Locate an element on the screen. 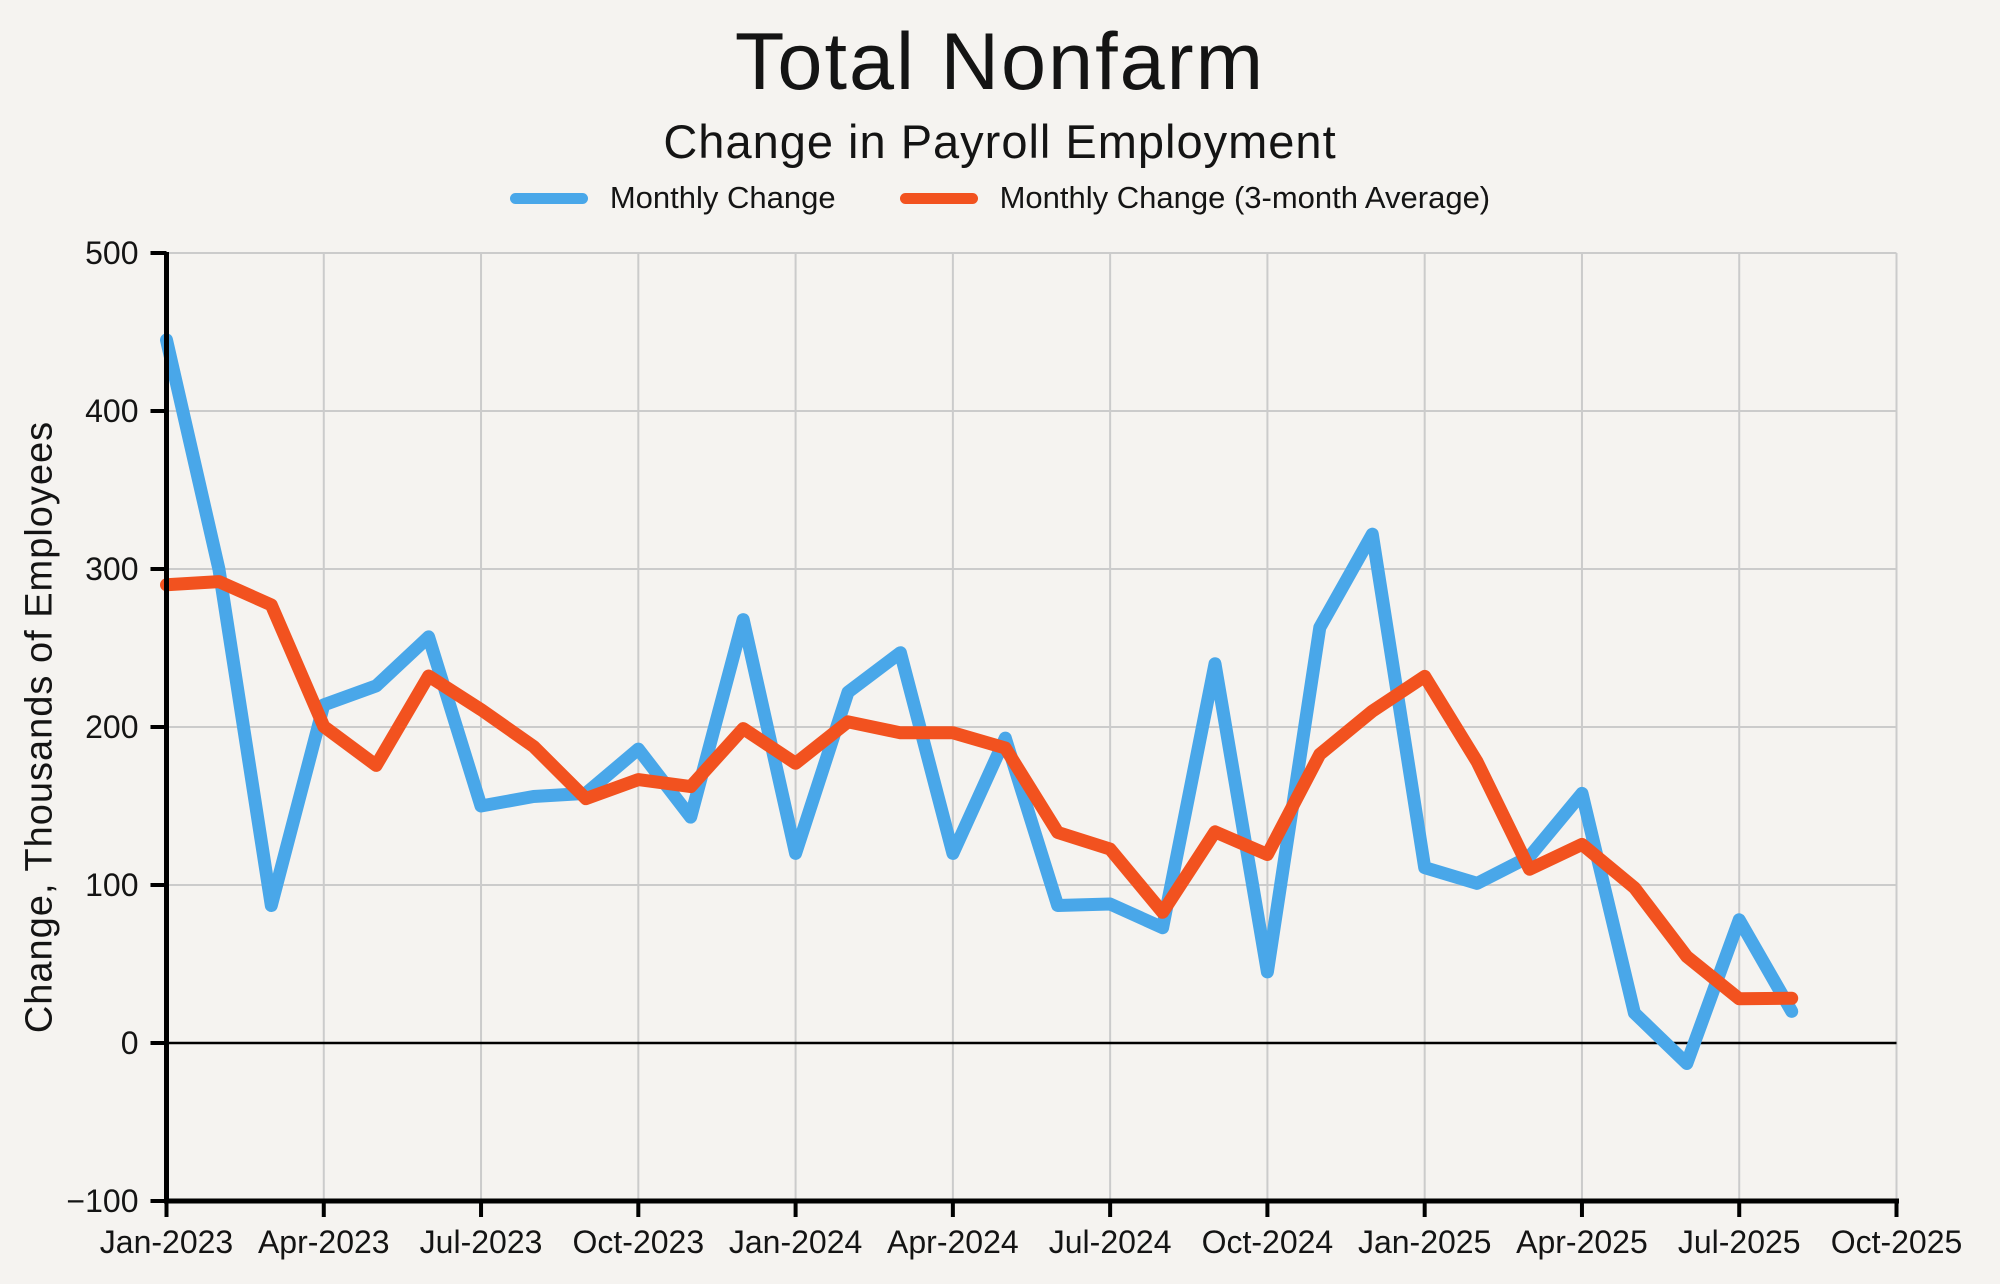 The image size is (2000, 1284). x-tick-label: Jul-2024 is located at coordinates (1110, 1242).